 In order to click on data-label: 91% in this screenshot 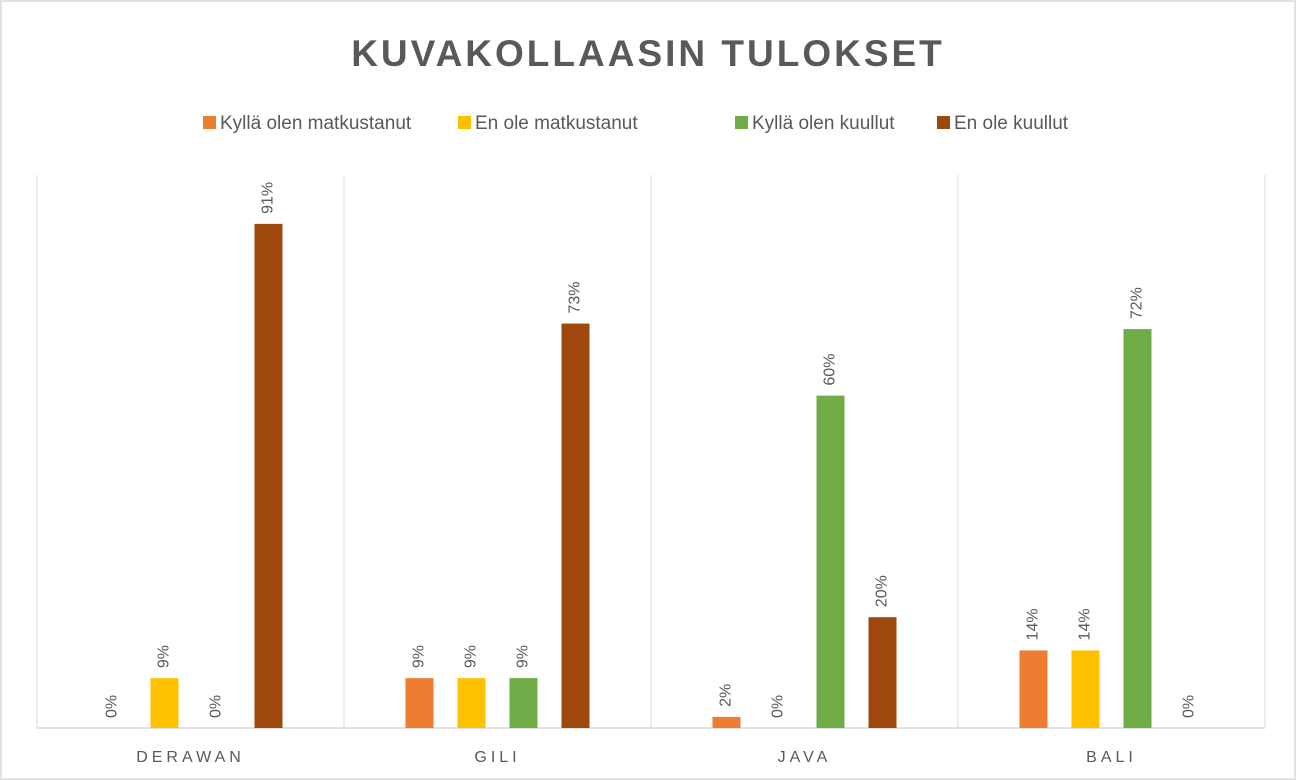, I will do `click(268, 198)`.